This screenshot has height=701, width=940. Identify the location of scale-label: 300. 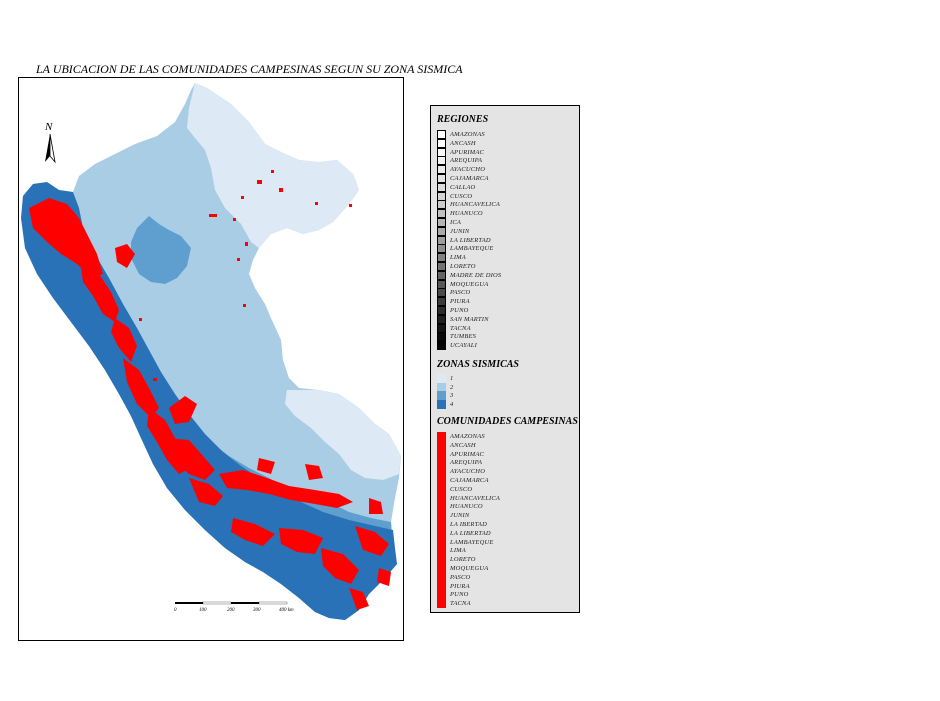
(257, 610).